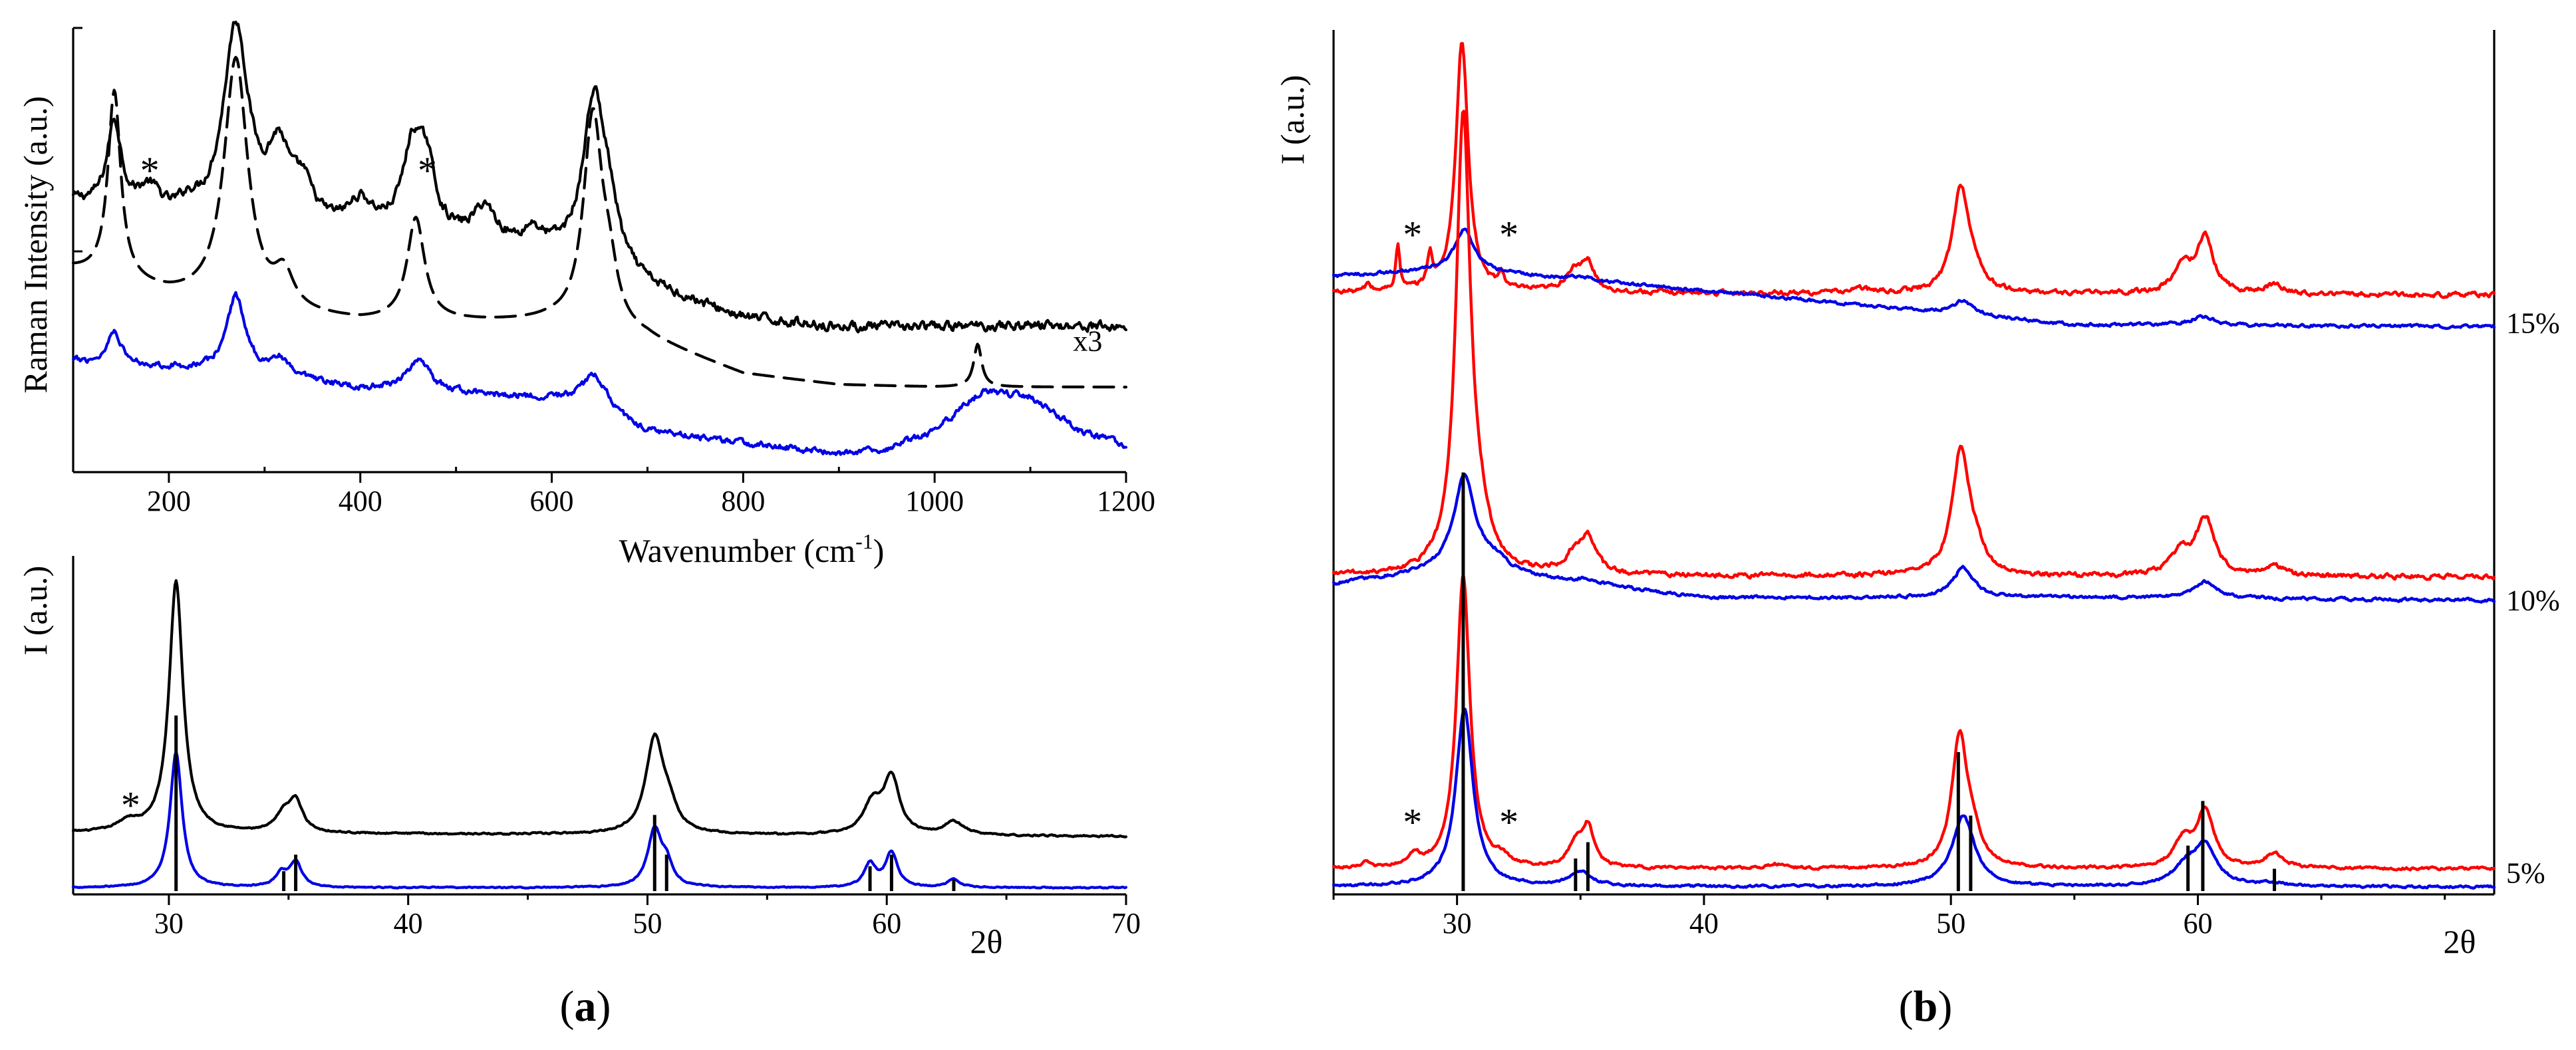 This screenshot has height=1050, width=2576. I want to click on raman-x-ticks: 200 400 600 800 1000 1200, so click(613, 492).